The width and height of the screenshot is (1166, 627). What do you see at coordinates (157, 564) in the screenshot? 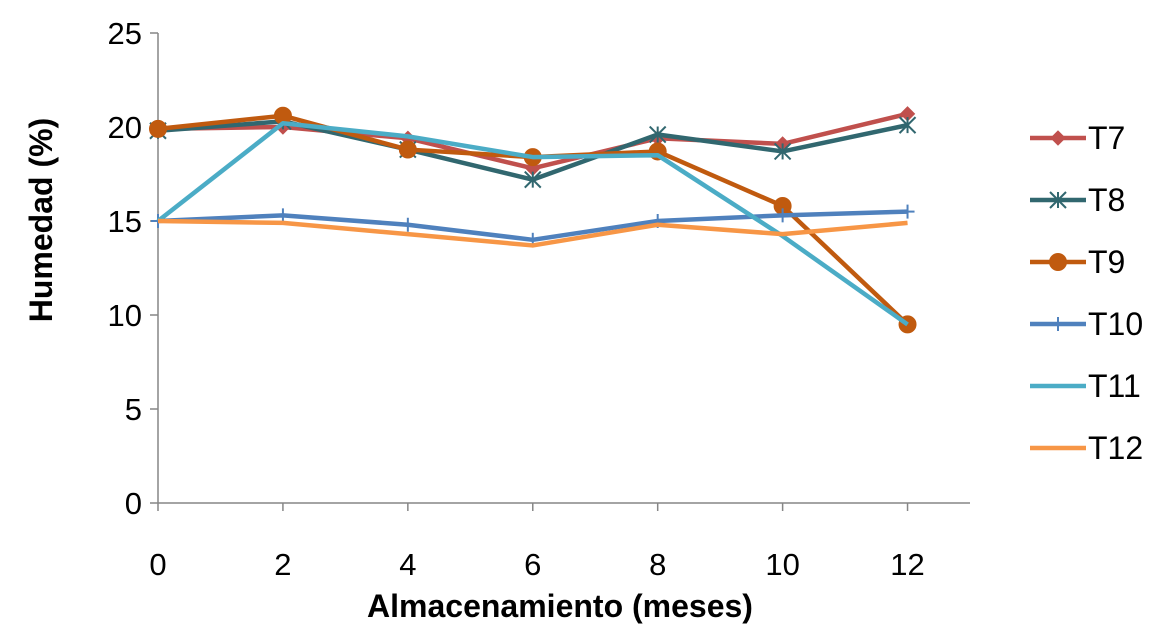
I see `x-tick-label: 0` at bounding box center [157, 564].